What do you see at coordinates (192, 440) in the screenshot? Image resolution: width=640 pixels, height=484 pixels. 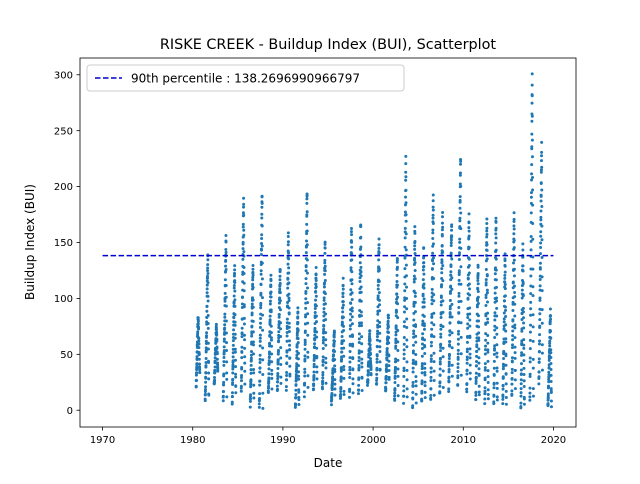 I see `x-tick-label: 1980` at bounding box center [192, 440].